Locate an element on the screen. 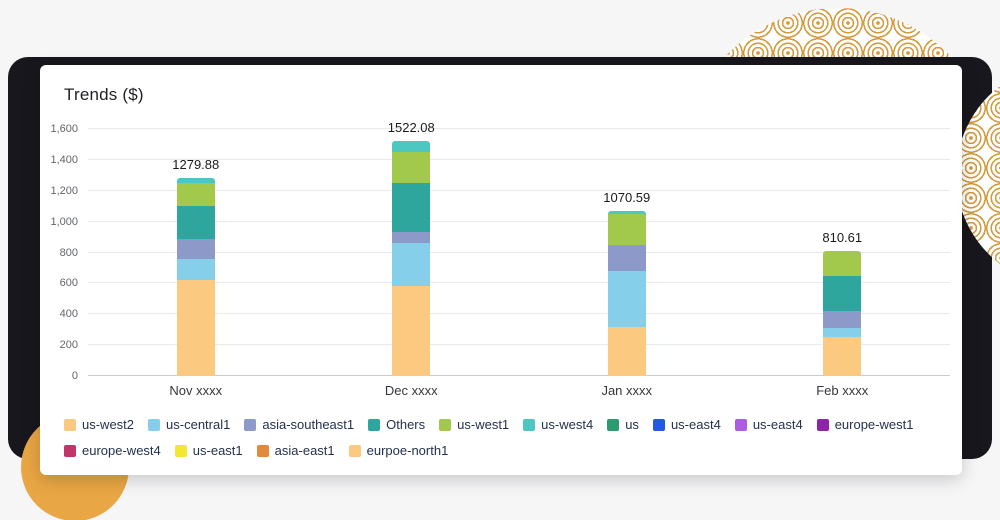 Image resolution: width=1000 pixels, height=520 pixels. x-axis-label: Jan xxxx is located at coordinates (627, 390).